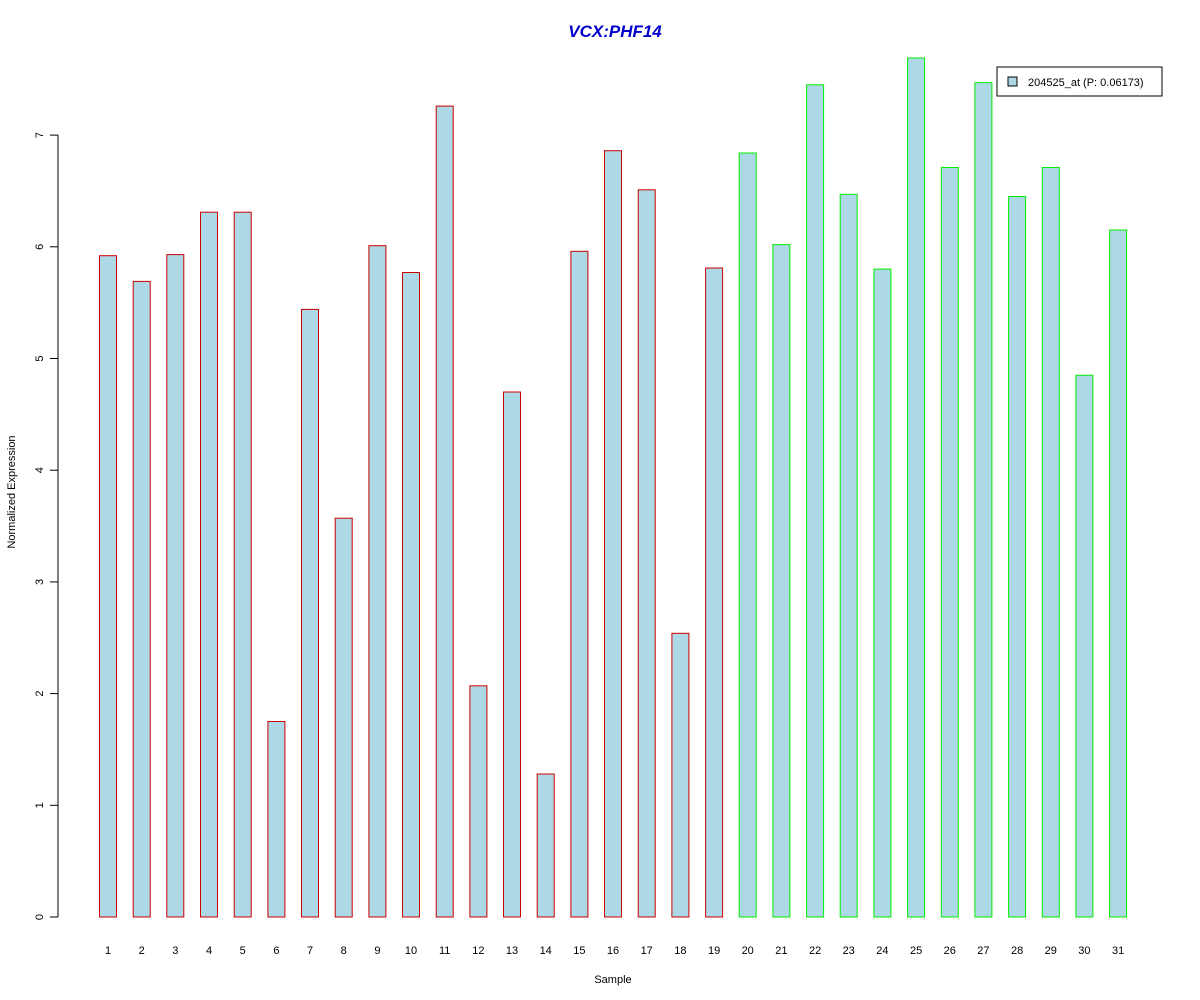 This screenshot has height=1000, width=1200. Describe the element at coordinates (1118, 951) in the screenshot. I see `x-axis-tick-label: 31` at that location.